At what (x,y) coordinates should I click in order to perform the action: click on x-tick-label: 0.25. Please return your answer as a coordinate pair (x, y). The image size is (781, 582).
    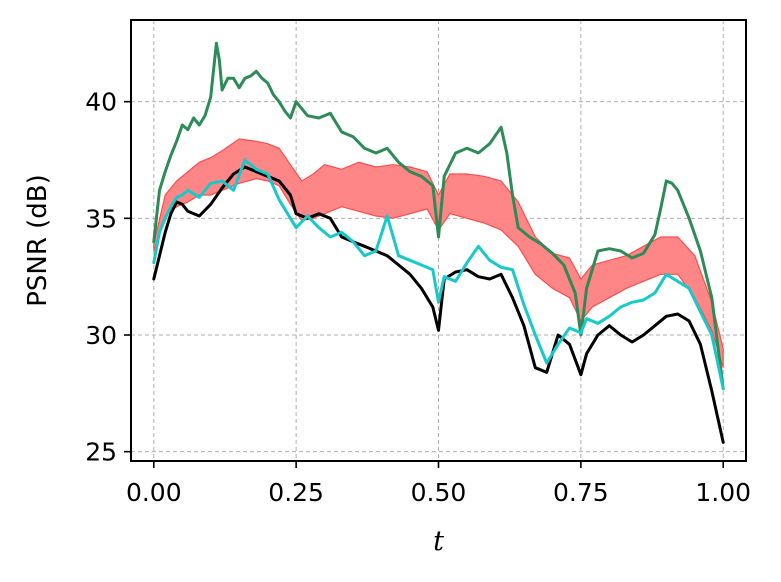
    Looking at the image, I should click on (296, 492).